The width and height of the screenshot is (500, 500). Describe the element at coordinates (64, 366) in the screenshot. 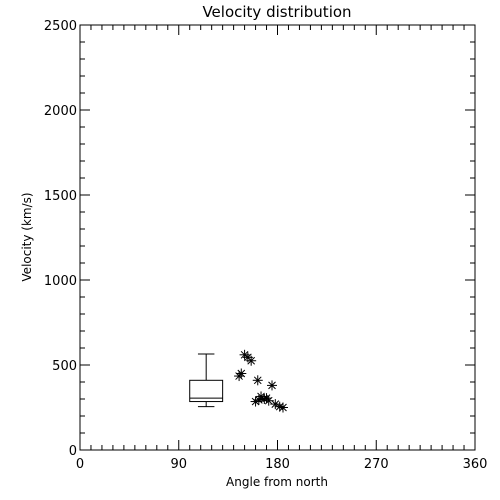

I see `y-tick-label: 500` at that location.